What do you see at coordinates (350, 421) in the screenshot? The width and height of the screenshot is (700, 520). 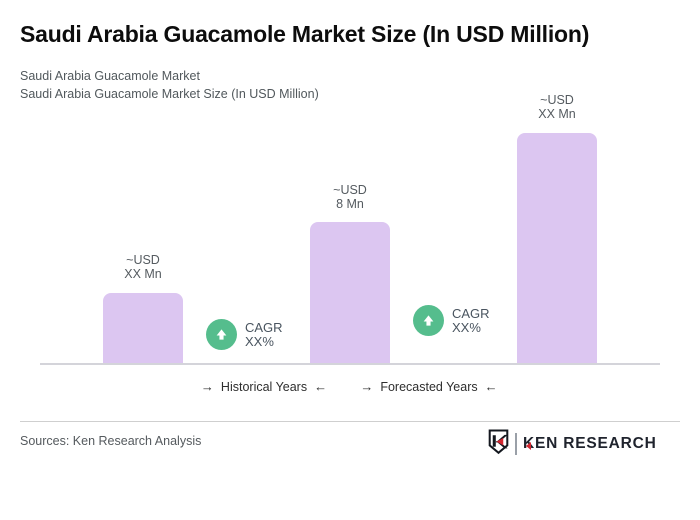 I see `footer-divider` at bounding box center [350, 421].